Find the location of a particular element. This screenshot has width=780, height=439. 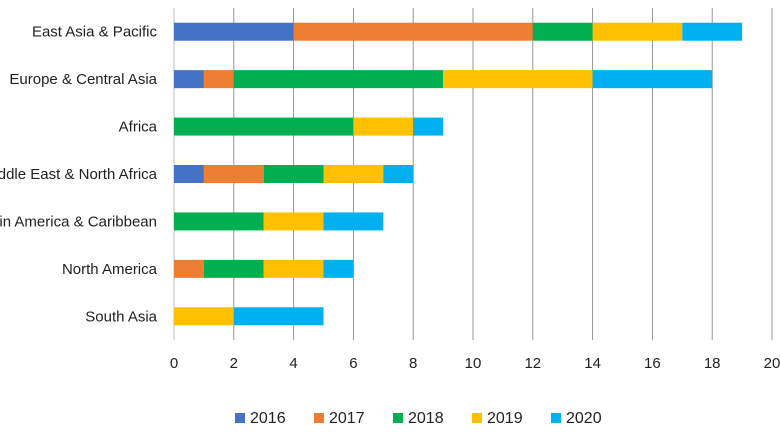

bar-east-asia-pacific-2018 is located at coordinates (562, 31).